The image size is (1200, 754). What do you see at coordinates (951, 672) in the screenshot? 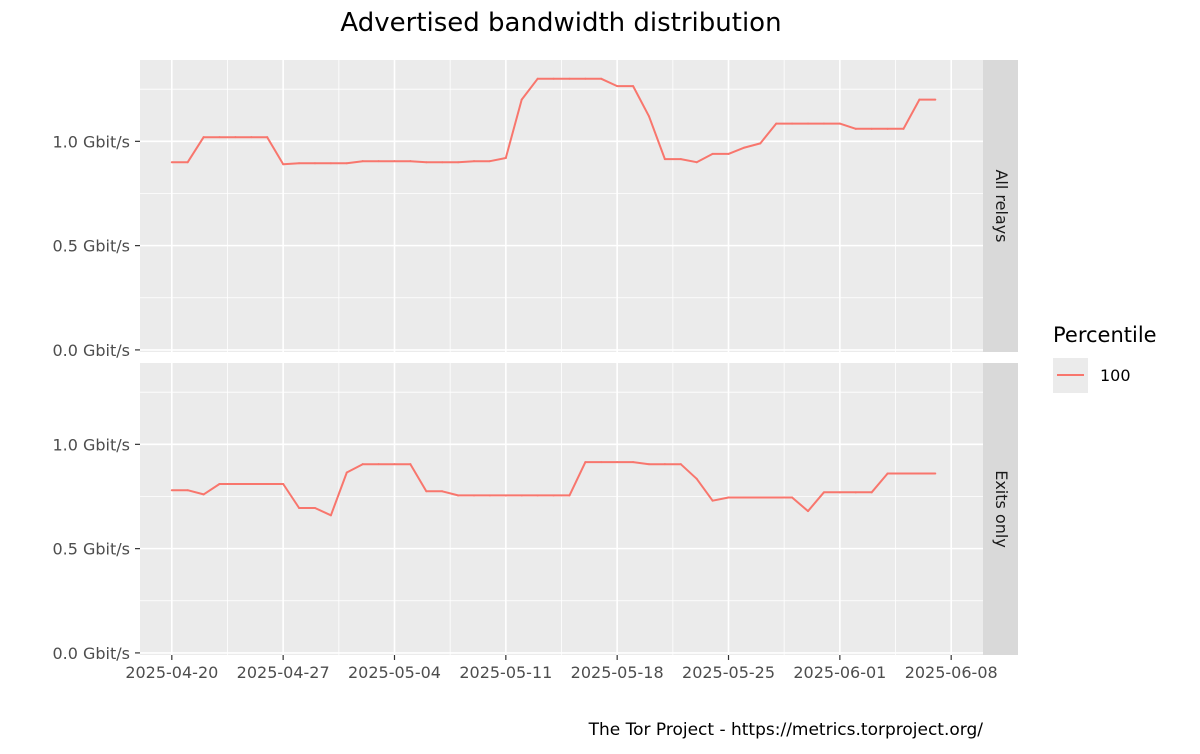
I see `x-tick-label: 2025-06-08` at bounding box center [951, 672].